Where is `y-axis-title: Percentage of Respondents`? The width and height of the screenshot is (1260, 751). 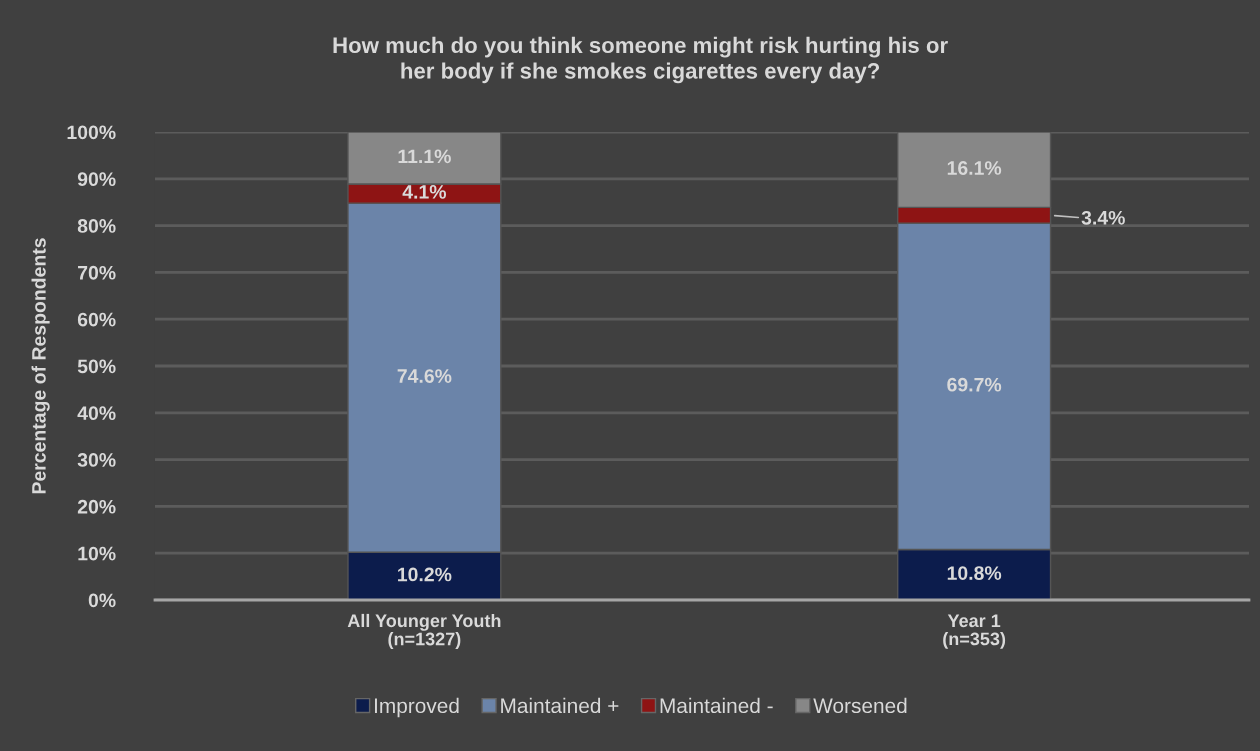 y-axis-title: Percentage of Respondents is located at coordinates (40, 366).